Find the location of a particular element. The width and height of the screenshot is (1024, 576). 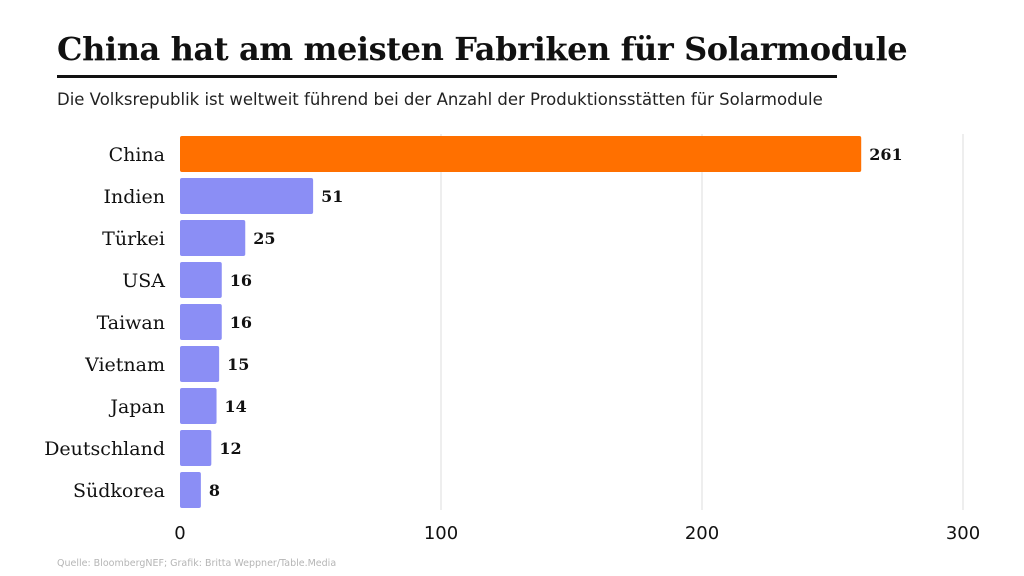

title-underline is located at coordinates (447, 76).